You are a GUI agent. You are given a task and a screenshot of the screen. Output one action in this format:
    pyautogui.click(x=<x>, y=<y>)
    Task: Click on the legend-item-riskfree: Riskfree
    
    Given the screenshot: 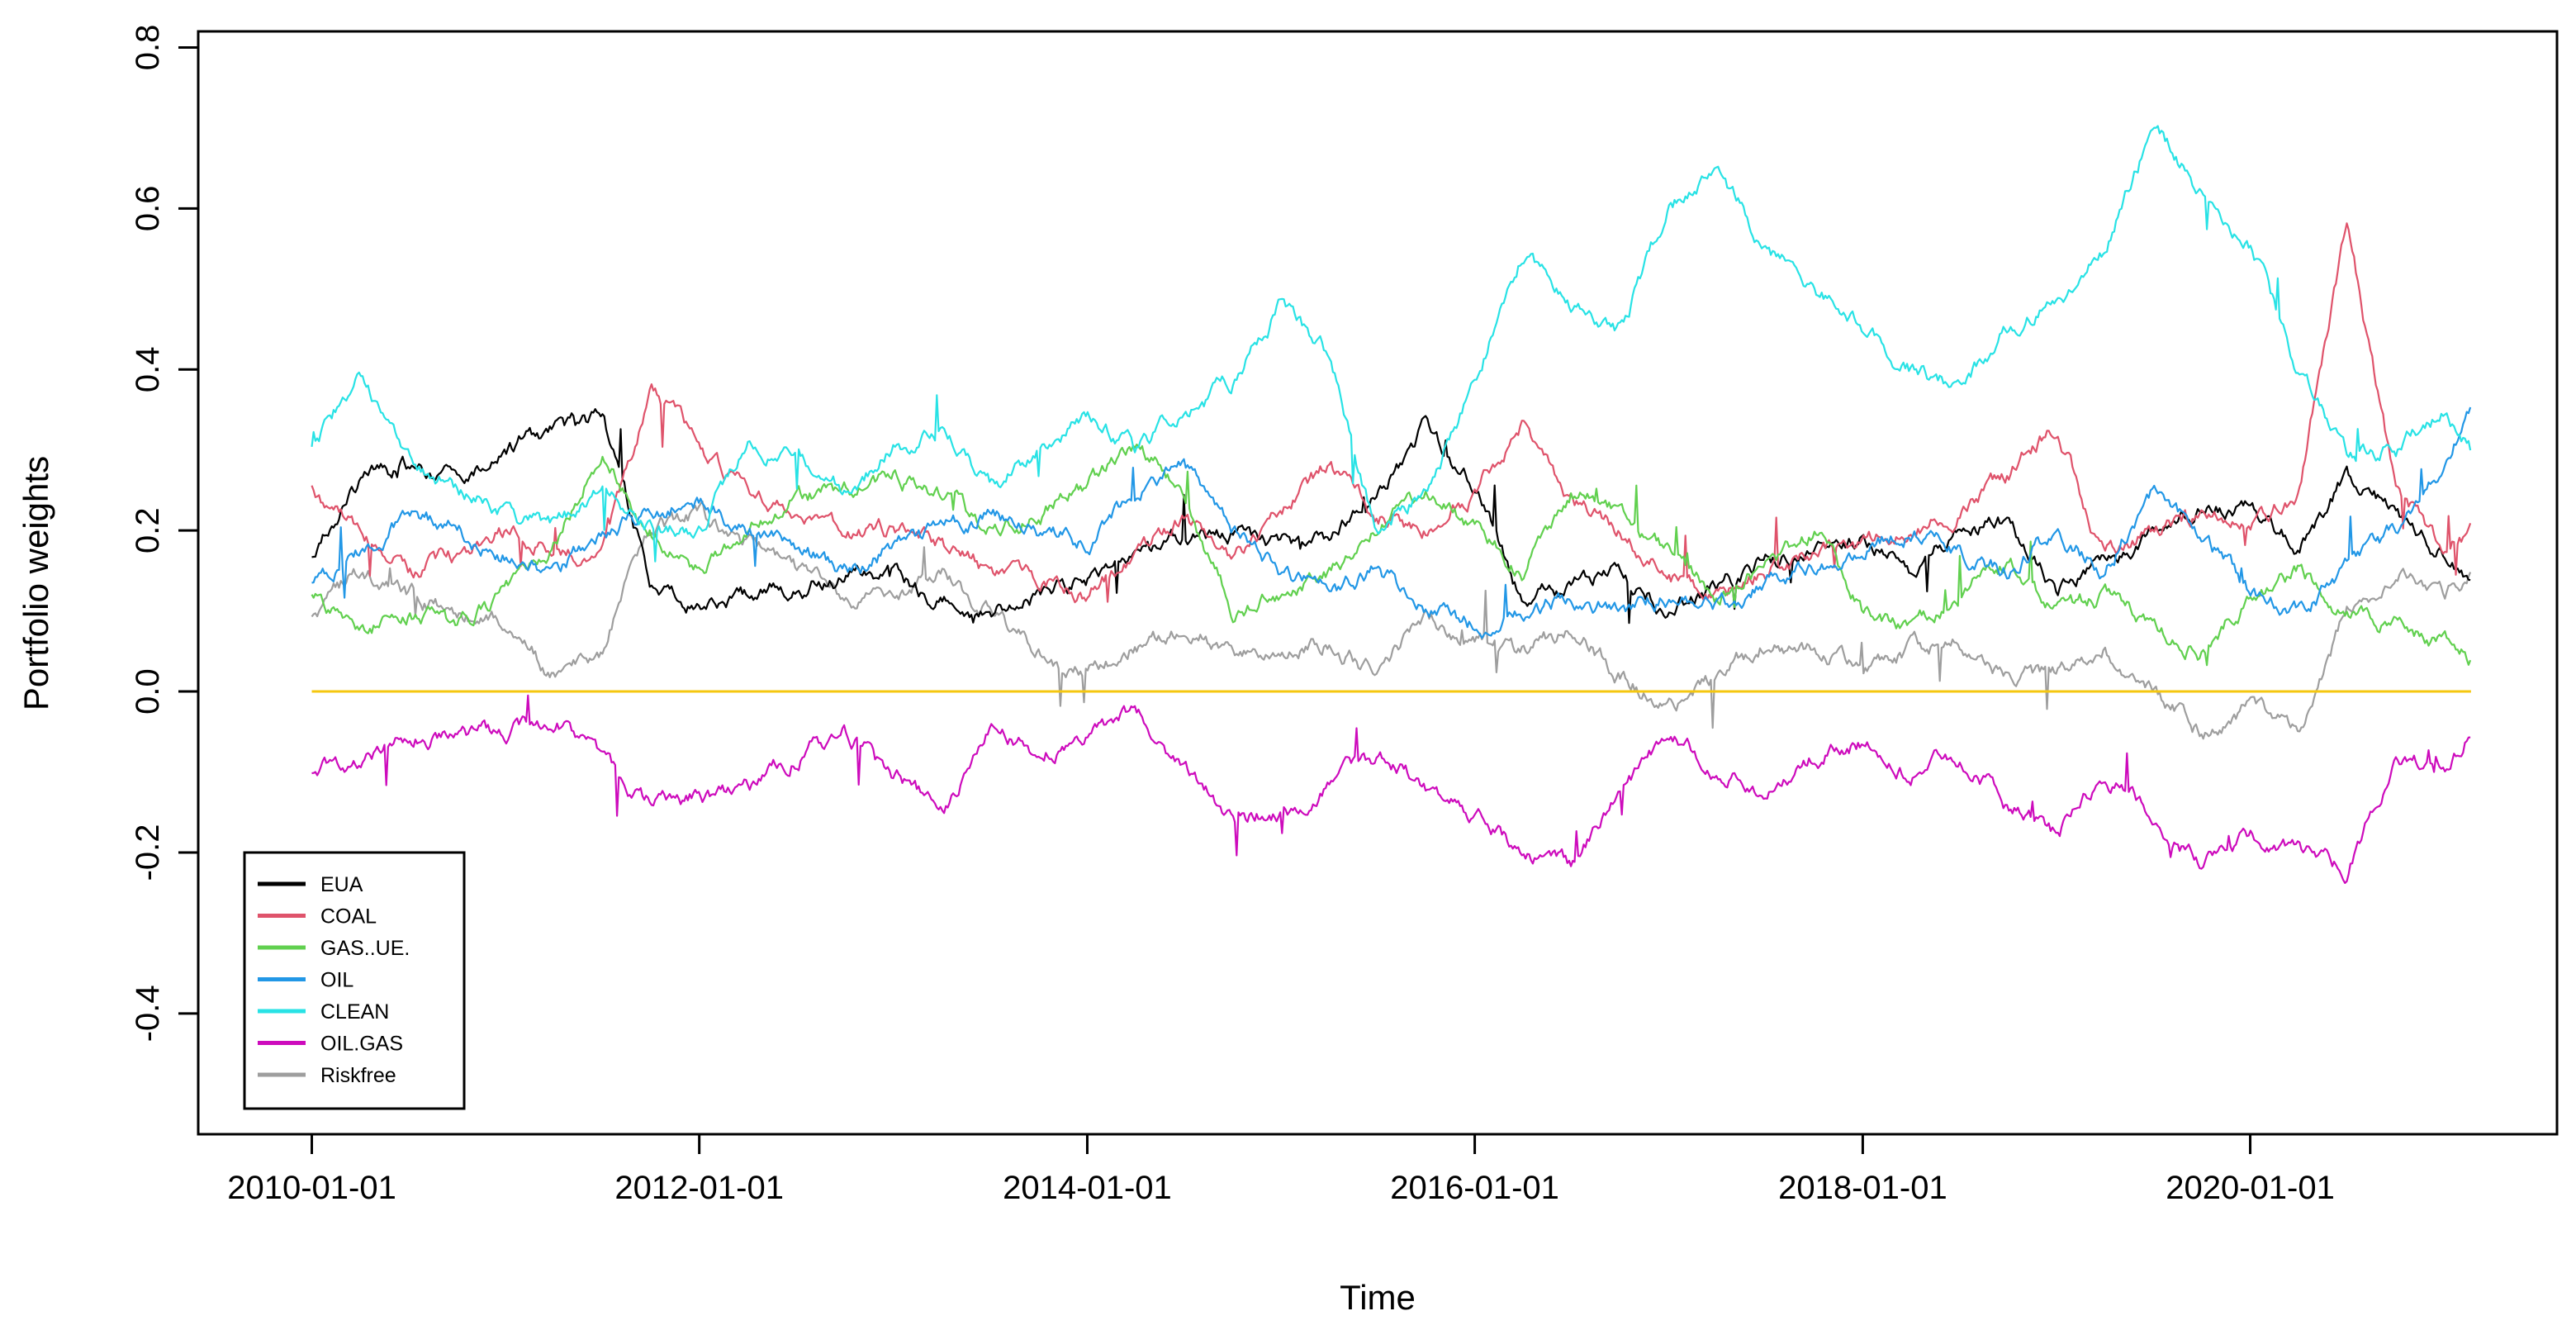 What is the action you would take?
    pyautogui.click(x=327, y=1075)
    